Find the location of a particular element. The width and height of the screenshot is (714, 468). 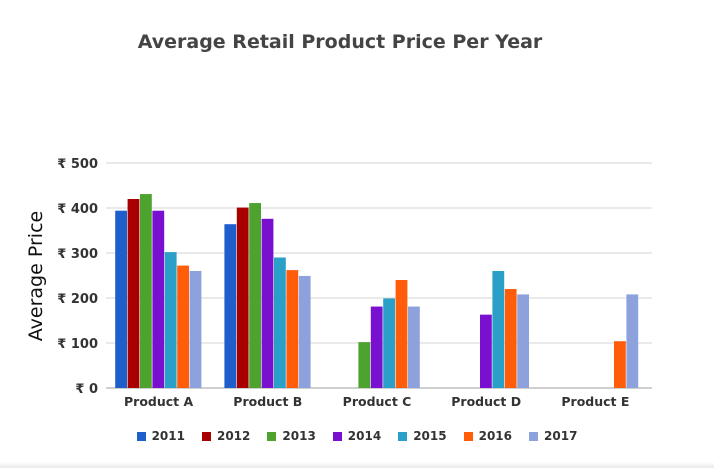

x-tick-label: Product A is located at coordinates (158, 401).